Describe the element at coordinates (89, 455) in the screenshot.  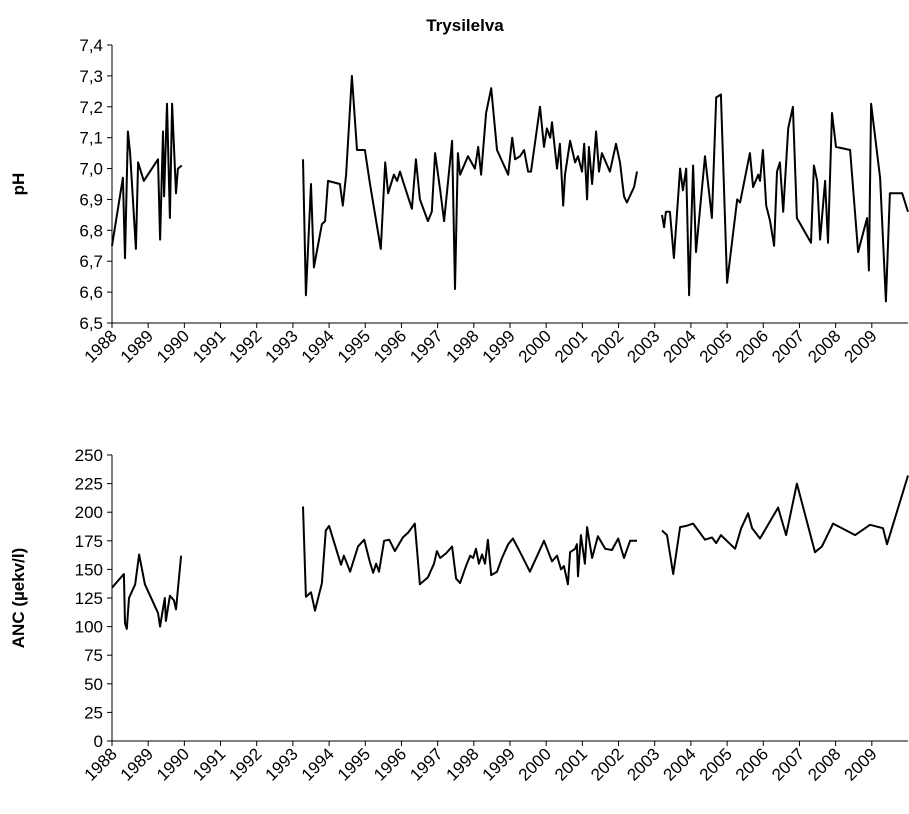
I see `y-tick-label: 250` at that location.